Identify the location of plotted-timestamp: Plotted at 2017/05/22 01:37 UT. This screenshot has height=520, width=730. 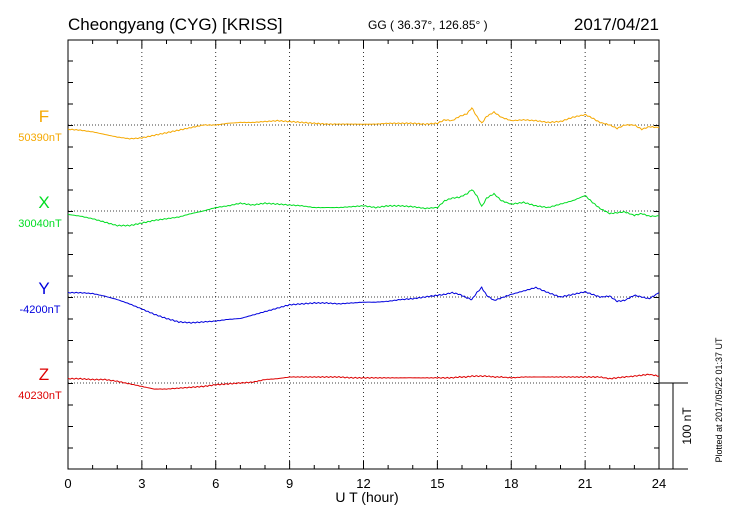
(719, 400).